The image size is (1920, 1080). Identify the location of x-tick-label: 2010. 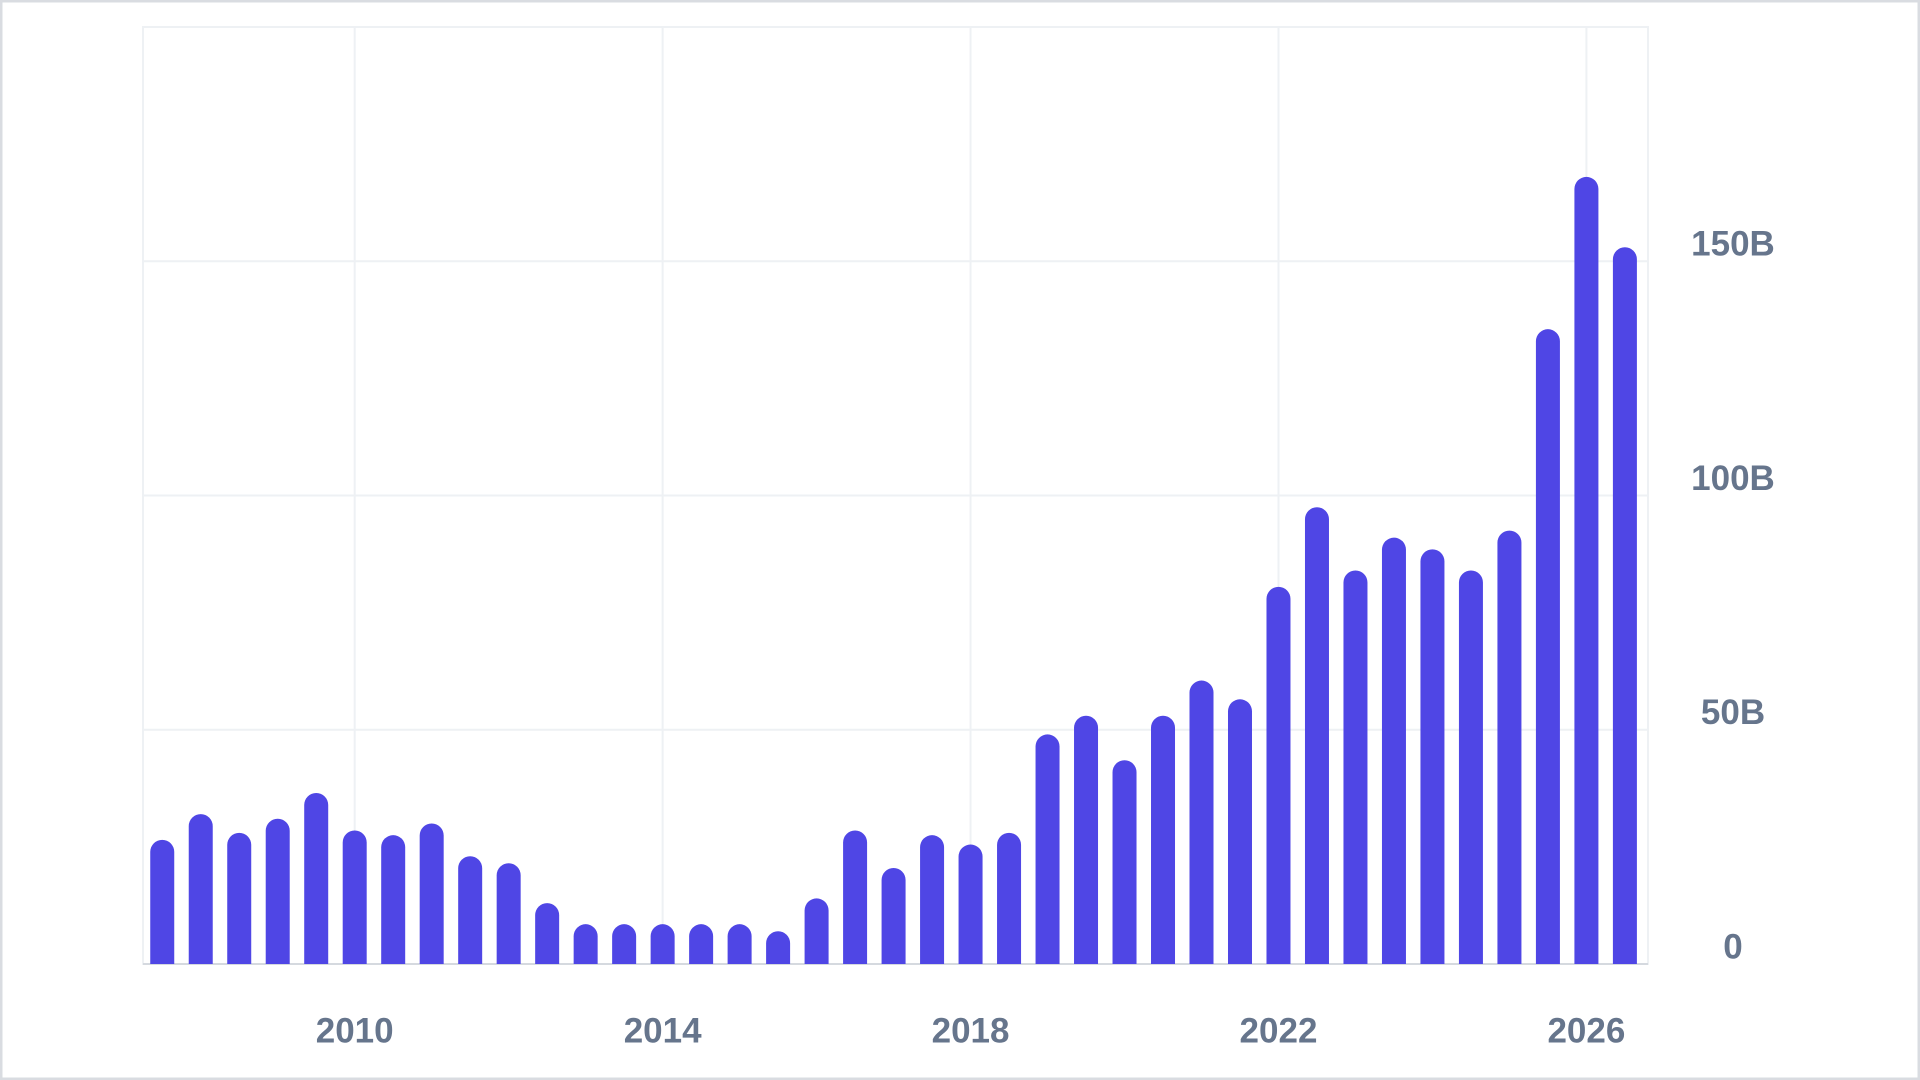
(355, 1030).